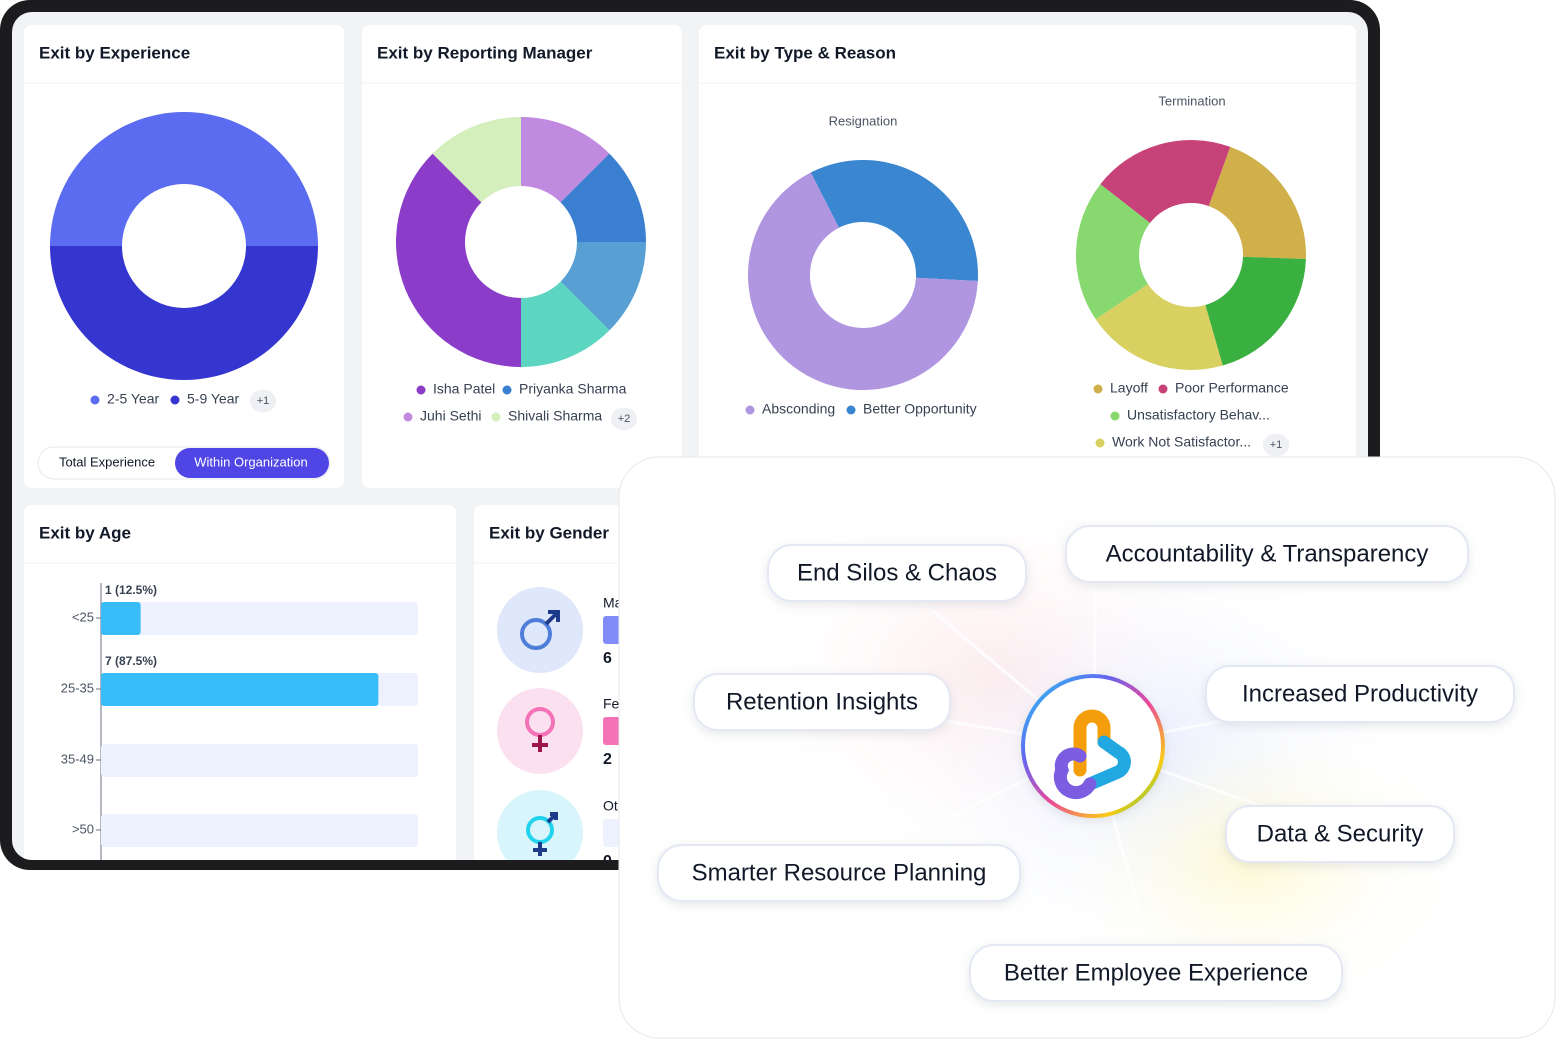 The image size is (1557, 1040). What do you see at coordinates (77, 758) in the screenshot?
I see `y-tick-label: 35-49` at bounding box center [77, 758].